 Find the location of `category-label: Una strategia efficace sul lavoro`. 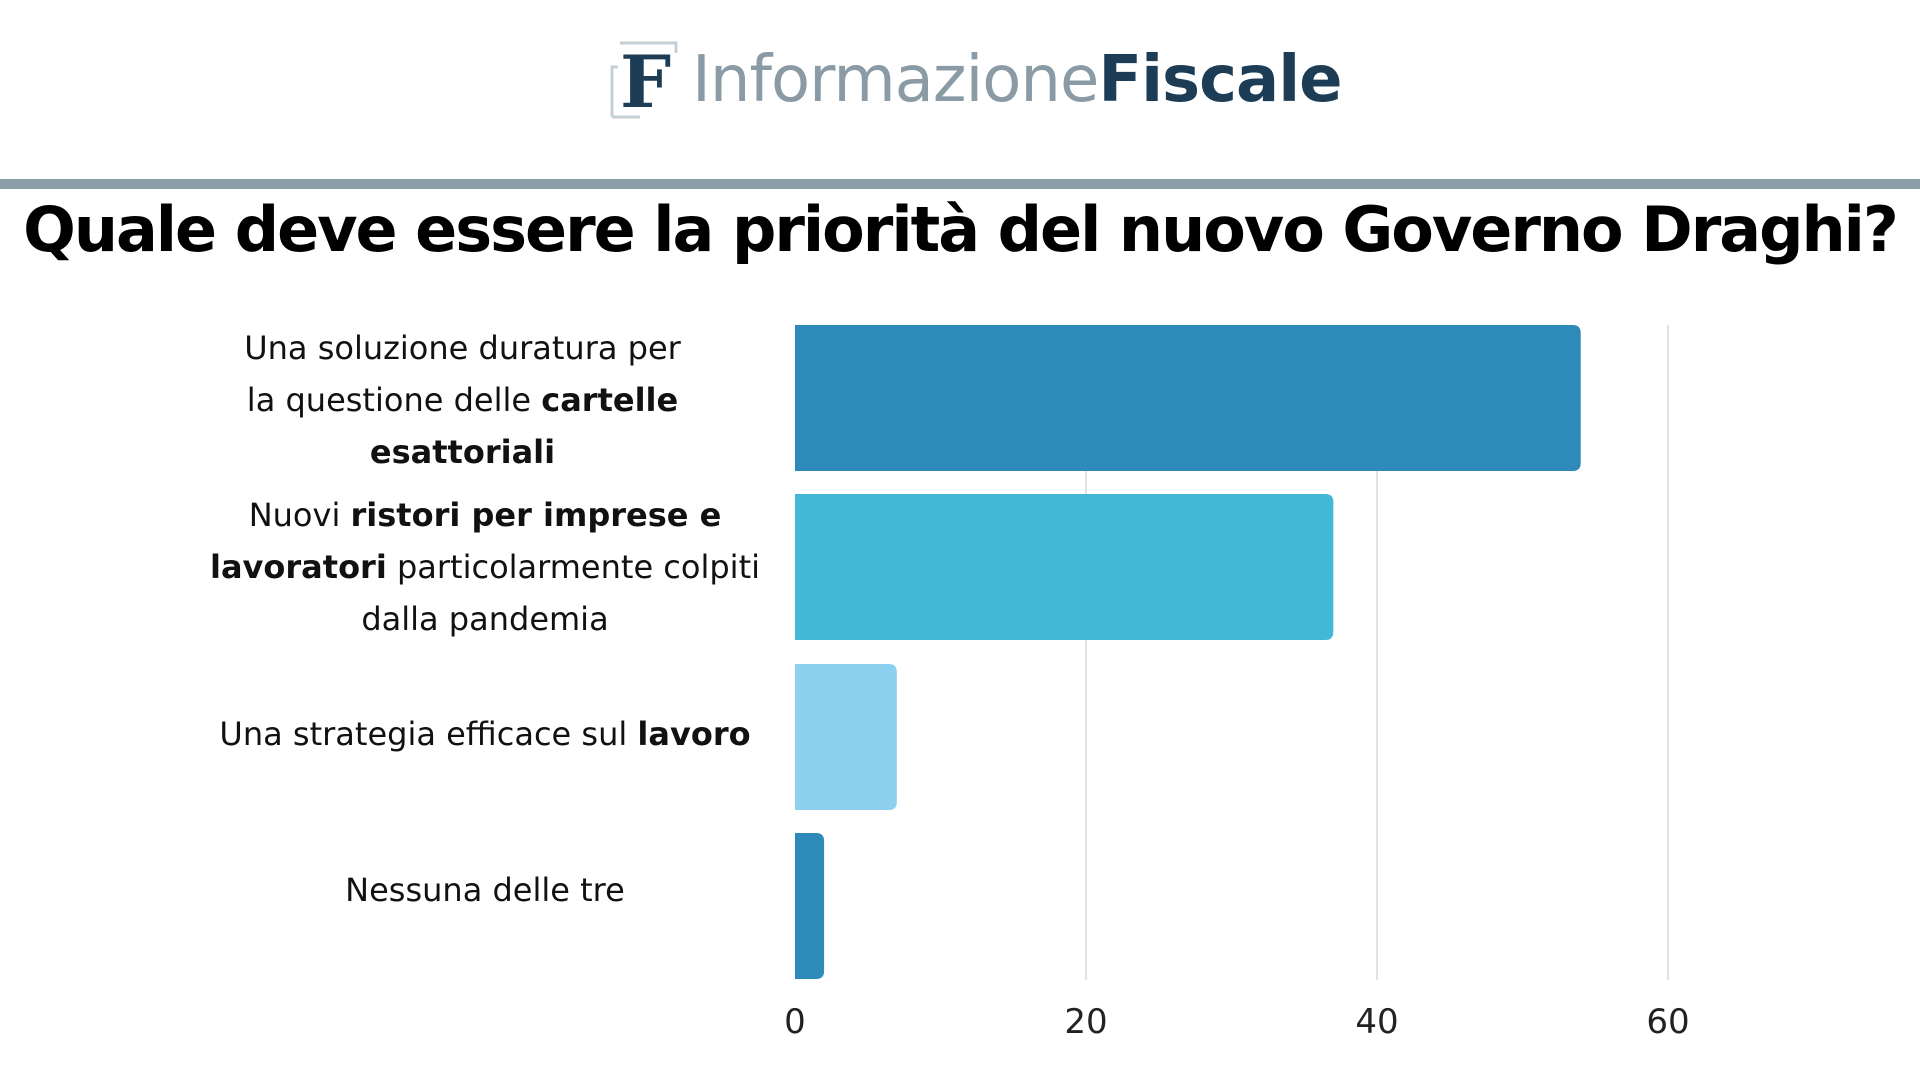

category-label: Una strategia efficace sul lavoro is located at coordinates (485, 734).